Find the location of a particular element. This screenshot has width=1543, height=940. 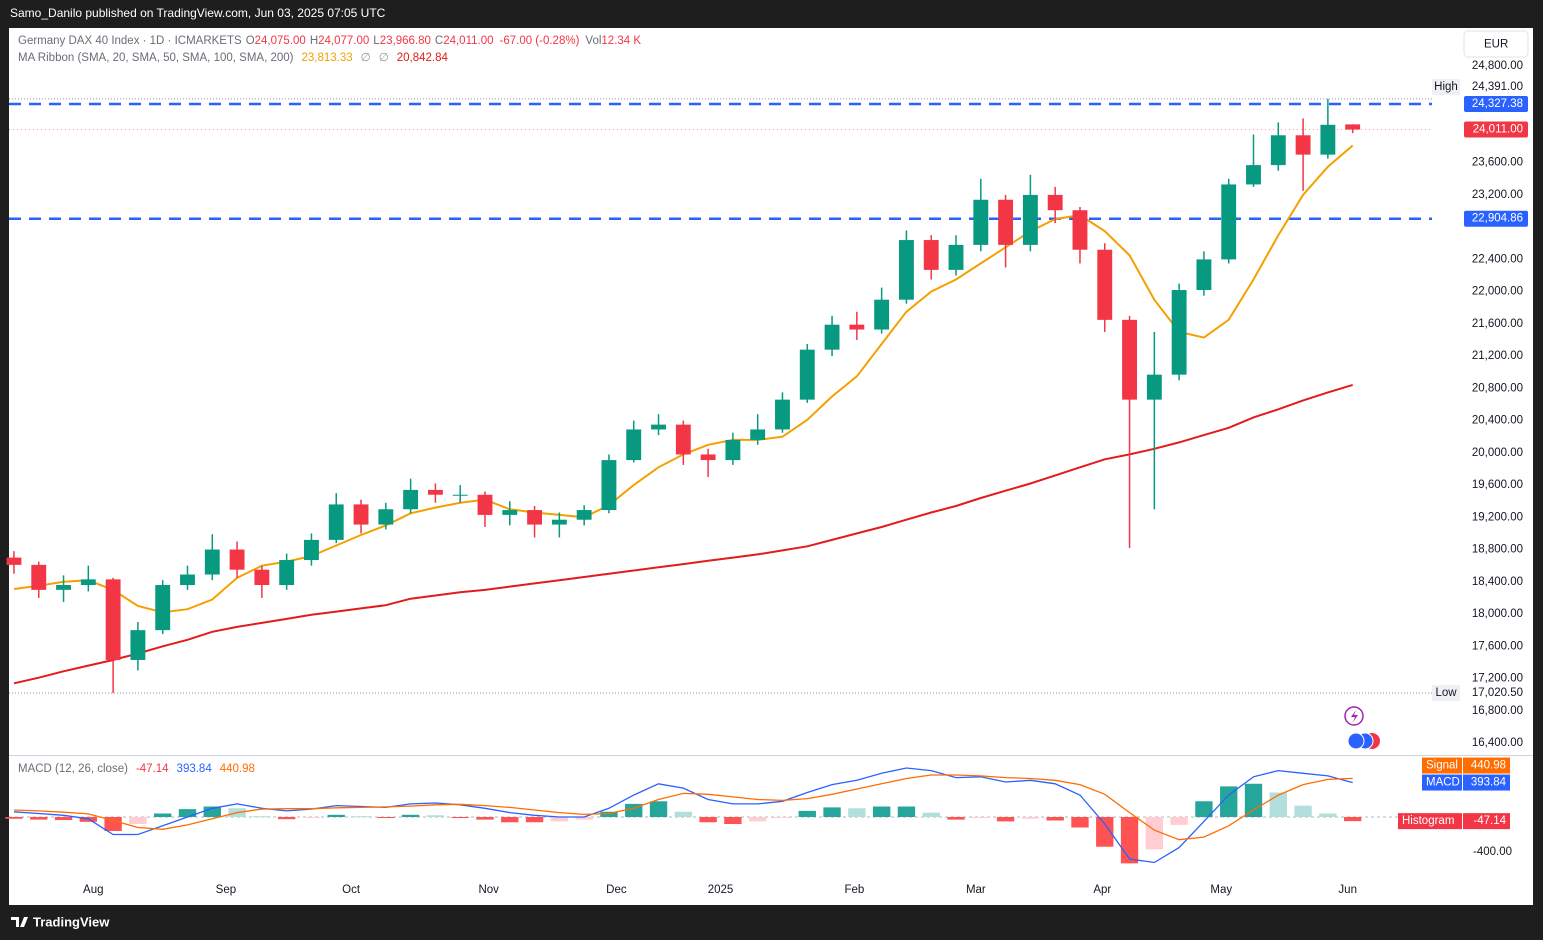

y-tick-label: 19,200.00 is located at coordinates (1497, 517).